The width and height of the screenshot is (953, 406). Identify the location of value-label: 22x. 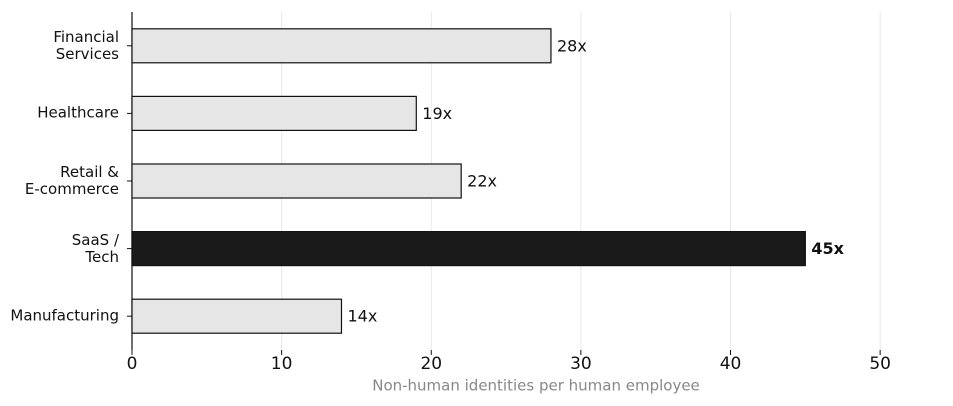
(482, 181).